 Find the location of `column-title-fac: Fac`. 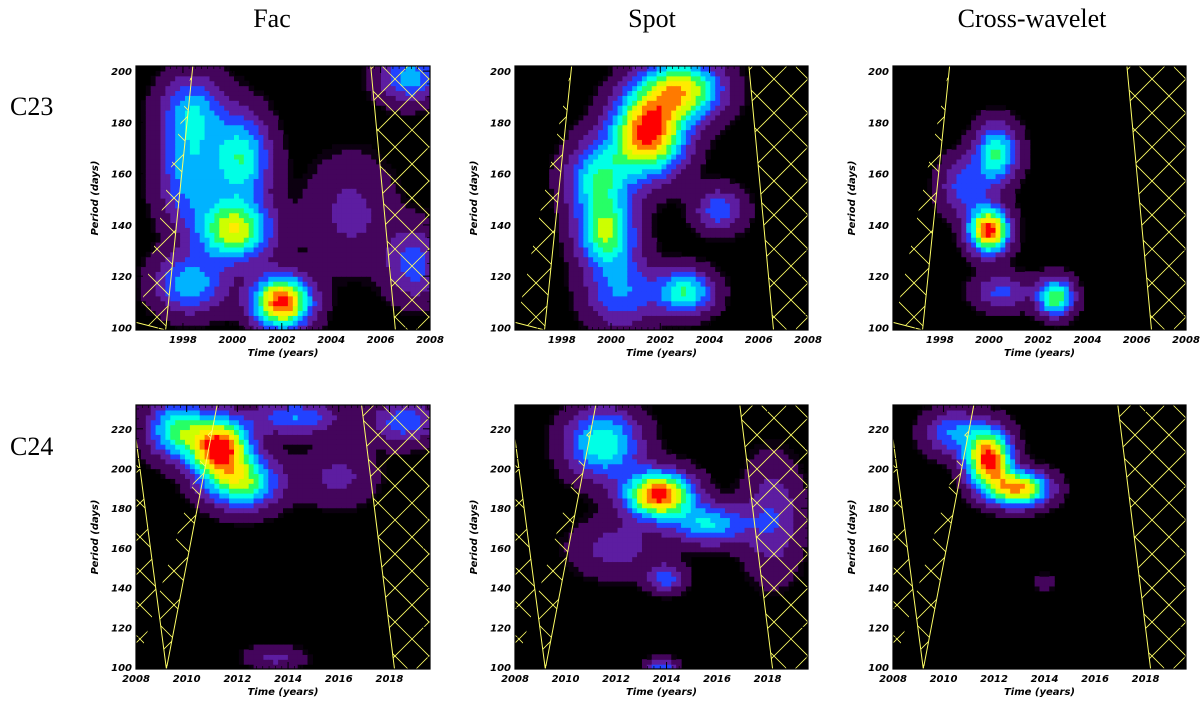

column-title-fac: Fac is located at coordinates (272, 18).